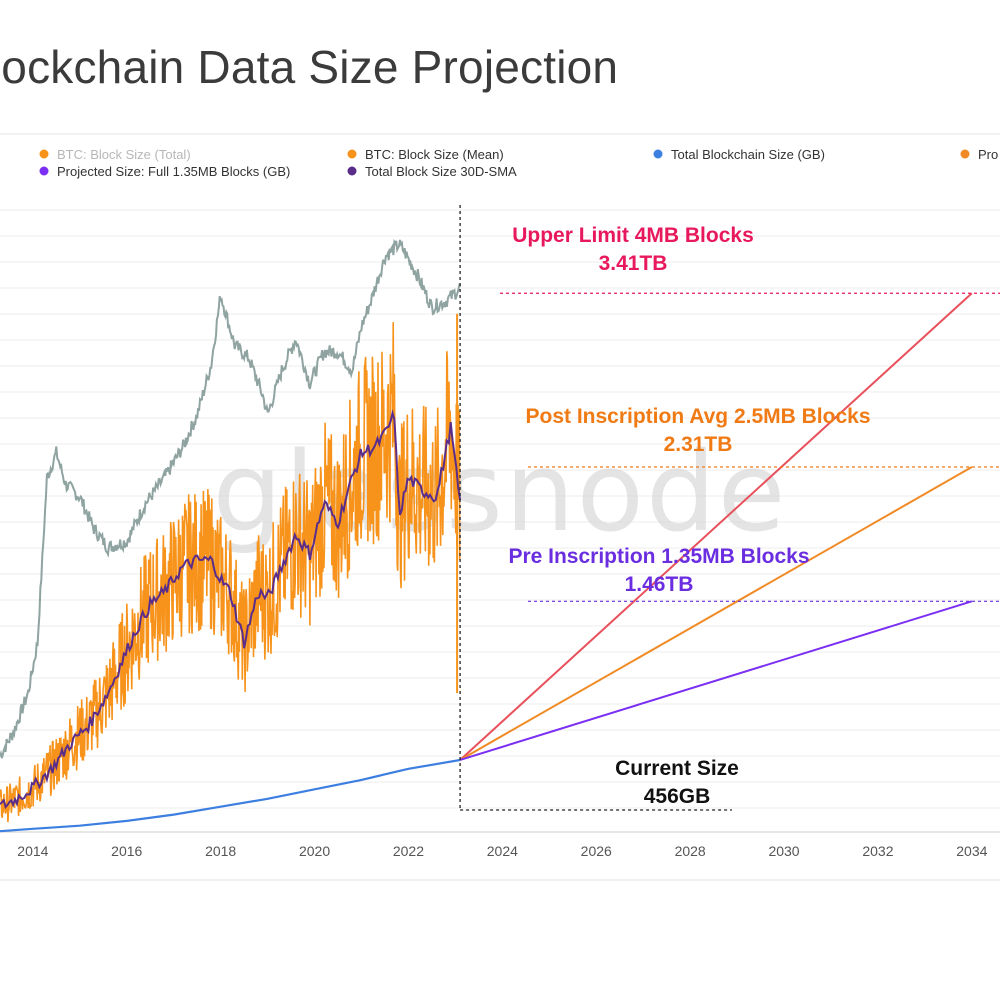  What do you see at coordinates (441, 171) in the screenshot?
I see `legend-label: Total Block Size 30D-SMA` at bounding box center [441, 171].